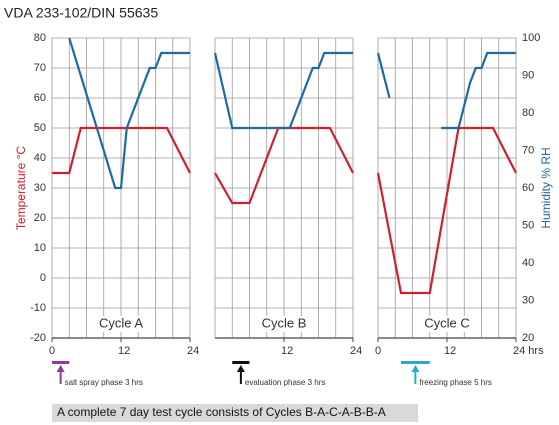 The height and width of the screenshot is (425, 559). I want to click on phase-label: freezing phase 5 hrs, so click(455, 382).